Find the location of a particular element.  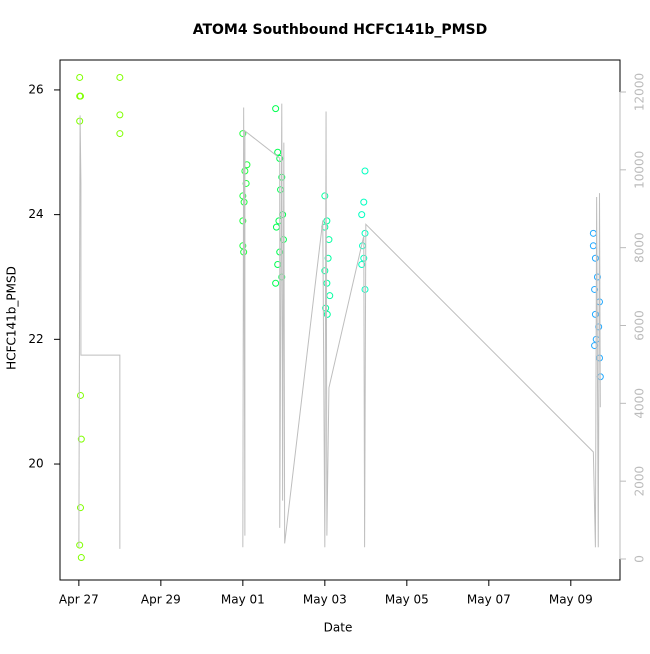

x-tick-label: May 01 is located at coordinates (243, 600).